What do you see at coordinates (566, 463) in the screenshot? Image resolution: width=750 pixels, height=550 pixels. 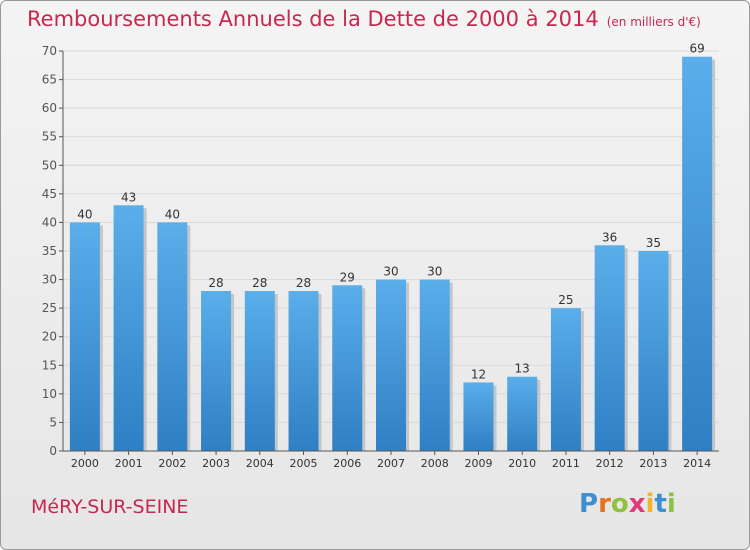 I see `x-tick-label: 2011` at bounding box center [566, 463].